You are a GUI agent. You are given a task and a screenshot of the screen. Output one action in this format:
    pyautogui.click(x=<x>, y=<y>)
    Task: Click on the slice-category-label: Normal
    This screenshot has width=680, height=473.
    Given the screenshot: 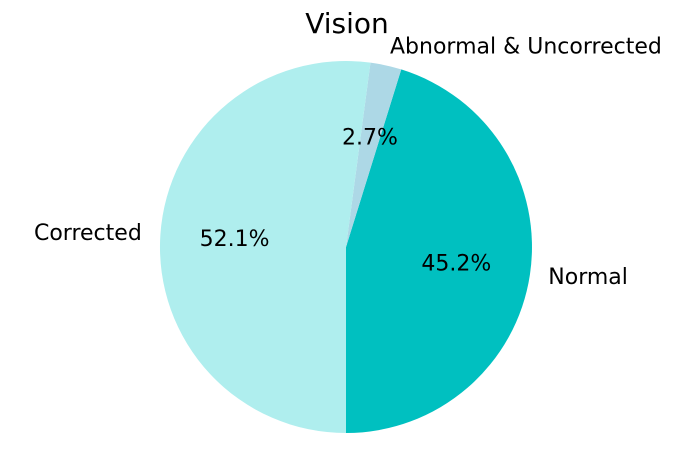 What is the action you would take?
    pyautogui.click(x=588, y=277)
    